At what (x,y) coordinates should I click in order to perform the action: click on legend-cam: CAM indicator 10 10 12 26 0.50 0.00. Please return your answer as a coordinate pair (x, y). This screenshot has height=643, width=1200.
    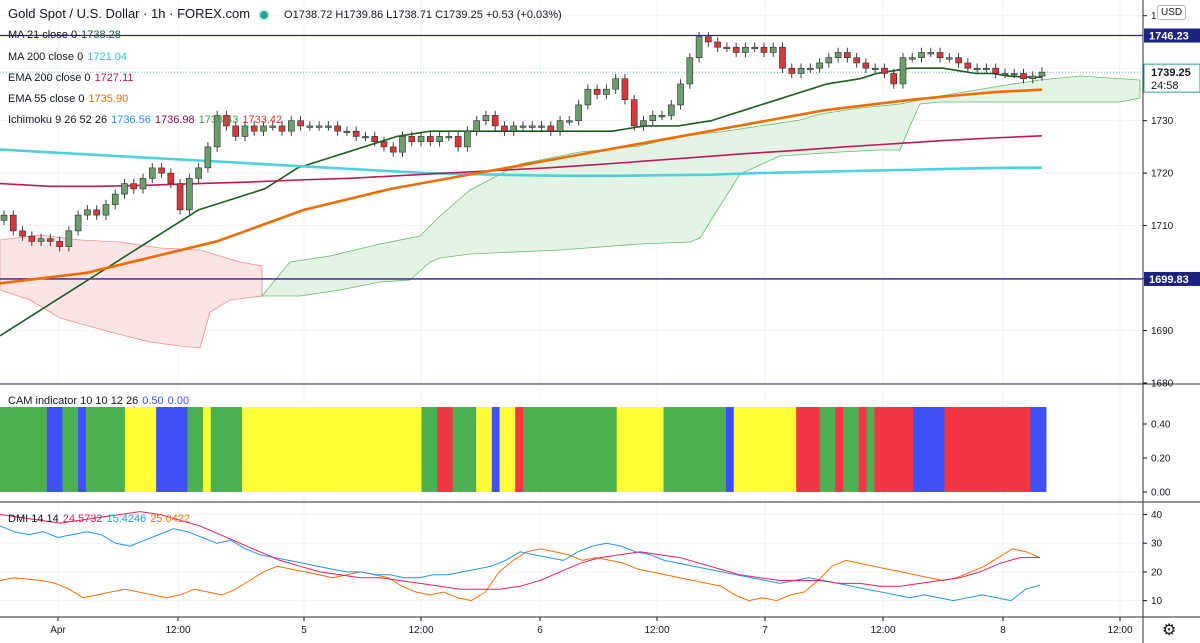
    Looking at the image, I should click on (101, 401).